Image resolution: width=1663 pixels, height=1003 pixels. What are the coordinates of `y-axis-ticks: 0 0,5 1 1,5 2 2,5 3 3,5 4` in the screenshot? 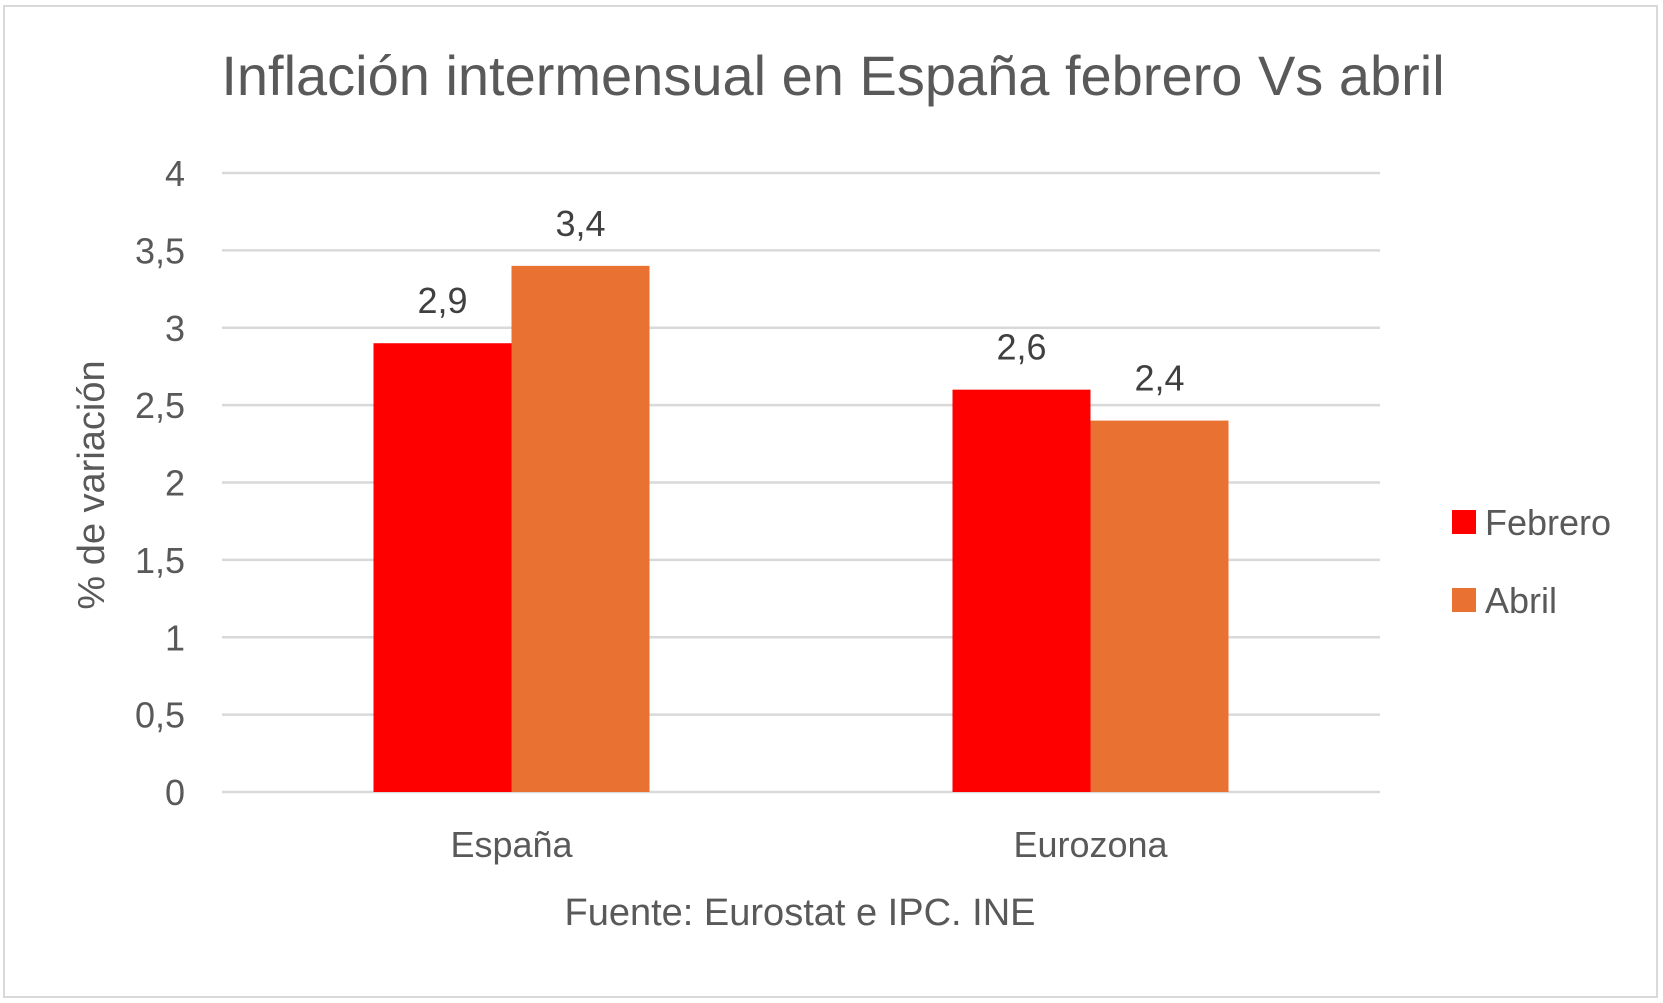 It's located at (160, 483).